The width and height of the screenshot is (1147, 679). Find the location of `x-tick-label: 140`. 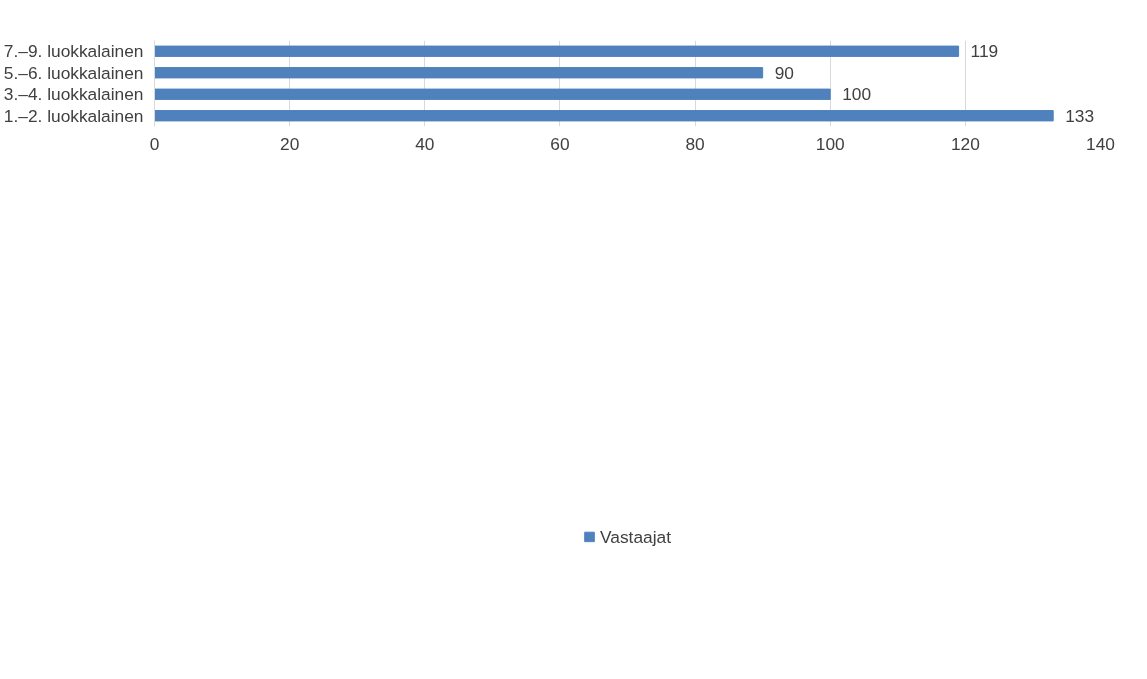

x-tick-label: 140 is located at coordinates (1100, 143).